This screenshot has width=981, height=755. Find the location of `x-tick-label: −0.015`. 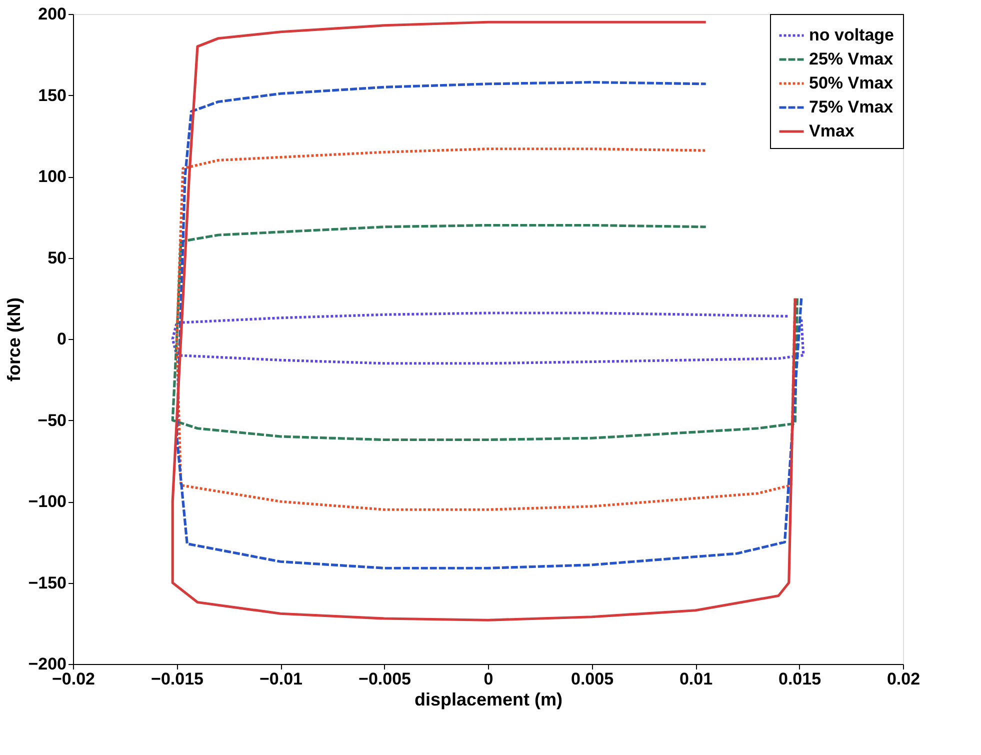

x-tick-label: −0.015 is located at coordinates (177, 679).